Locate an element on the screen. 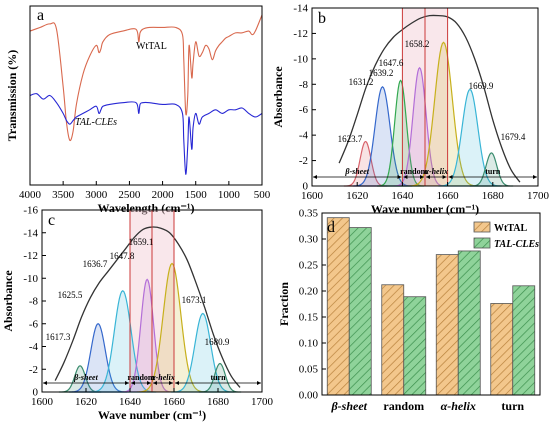  panel-c-region-label-3: α-helix is located at coordinates (163, 377).